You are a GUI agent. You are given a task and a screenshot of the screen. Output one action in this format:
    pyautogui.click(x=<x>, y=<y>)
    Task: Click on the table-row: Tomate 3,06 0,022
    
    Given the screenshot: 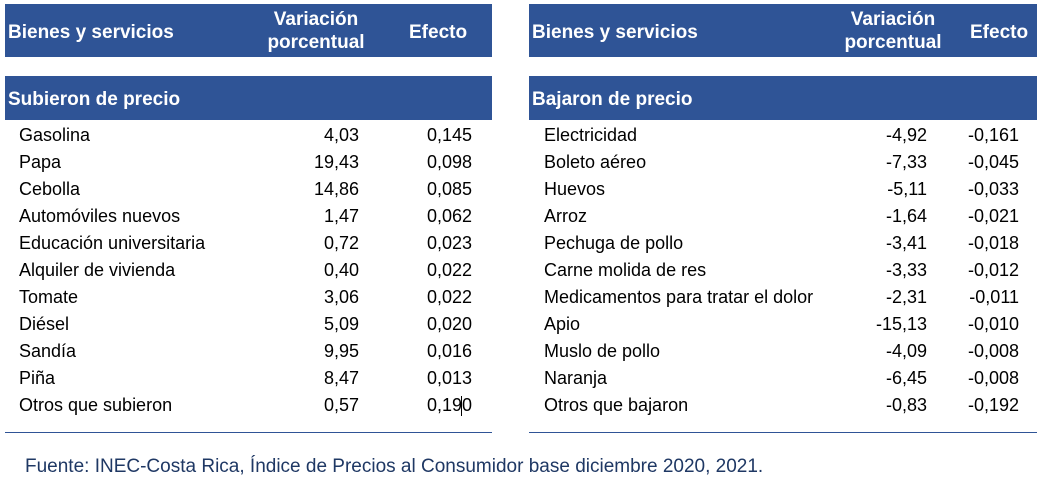 What is the action you would take?
    pyautogui.click(x=248, y=296)
    